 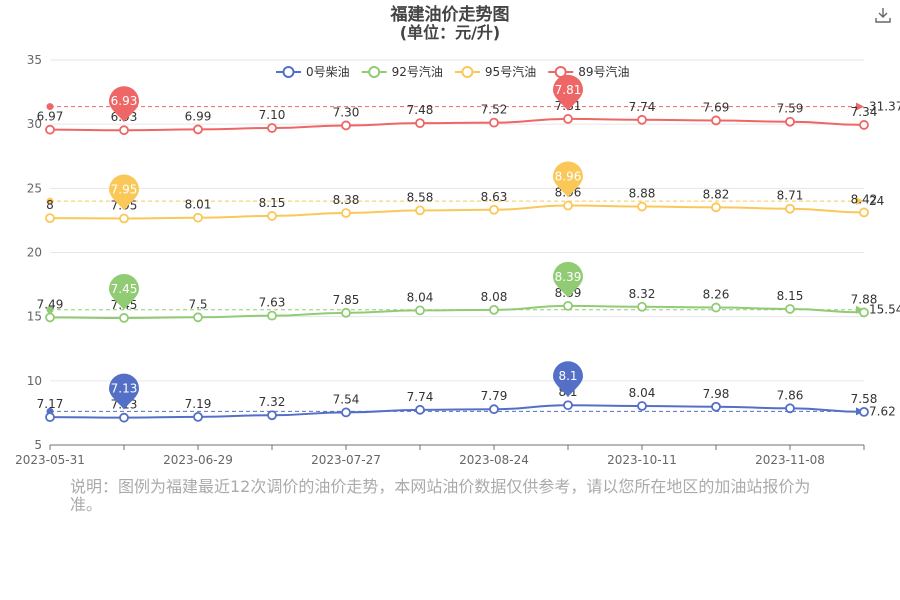 I want to click on chart-title: 福建油价走势图, so click(x=450, y=14).